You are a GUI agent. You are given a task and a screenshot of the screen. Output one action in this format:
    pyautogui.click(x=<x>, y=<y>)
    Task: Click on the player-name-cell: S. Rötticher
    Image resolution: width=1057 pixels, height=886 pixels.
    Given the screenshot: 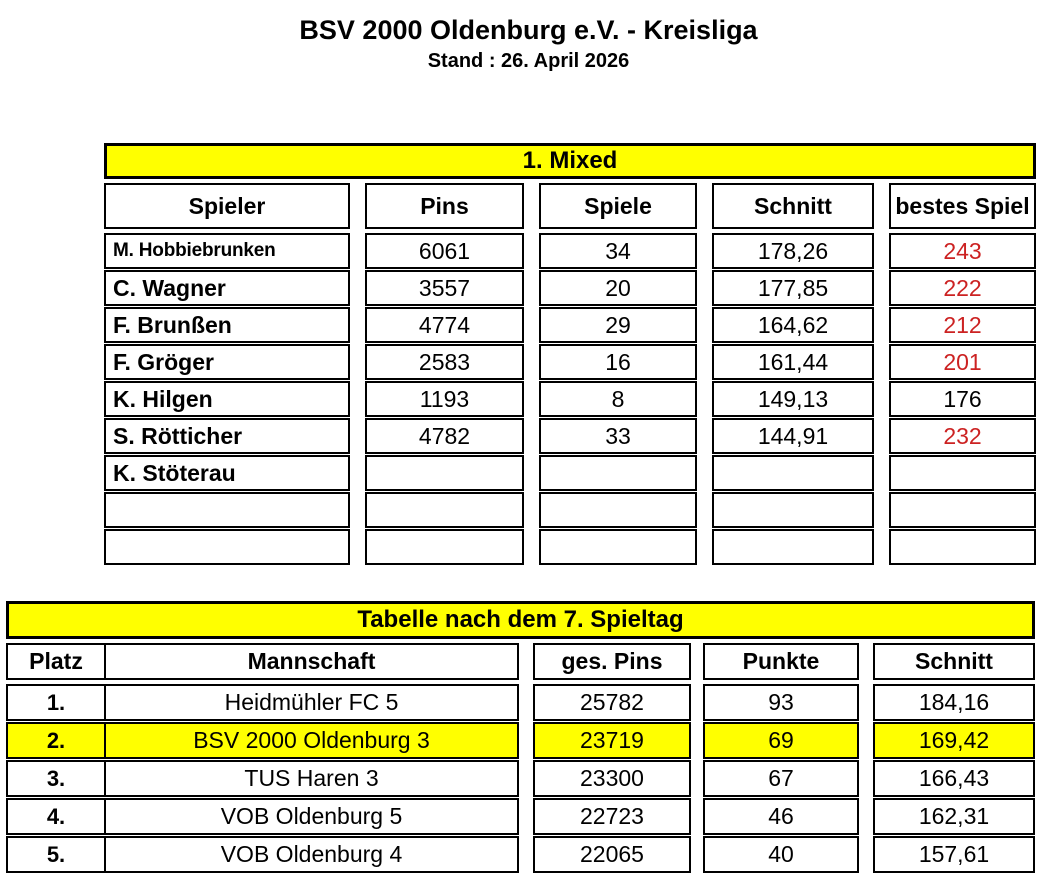 What is the action you would take?
    pyautogui.click(x=227, y=436)
    